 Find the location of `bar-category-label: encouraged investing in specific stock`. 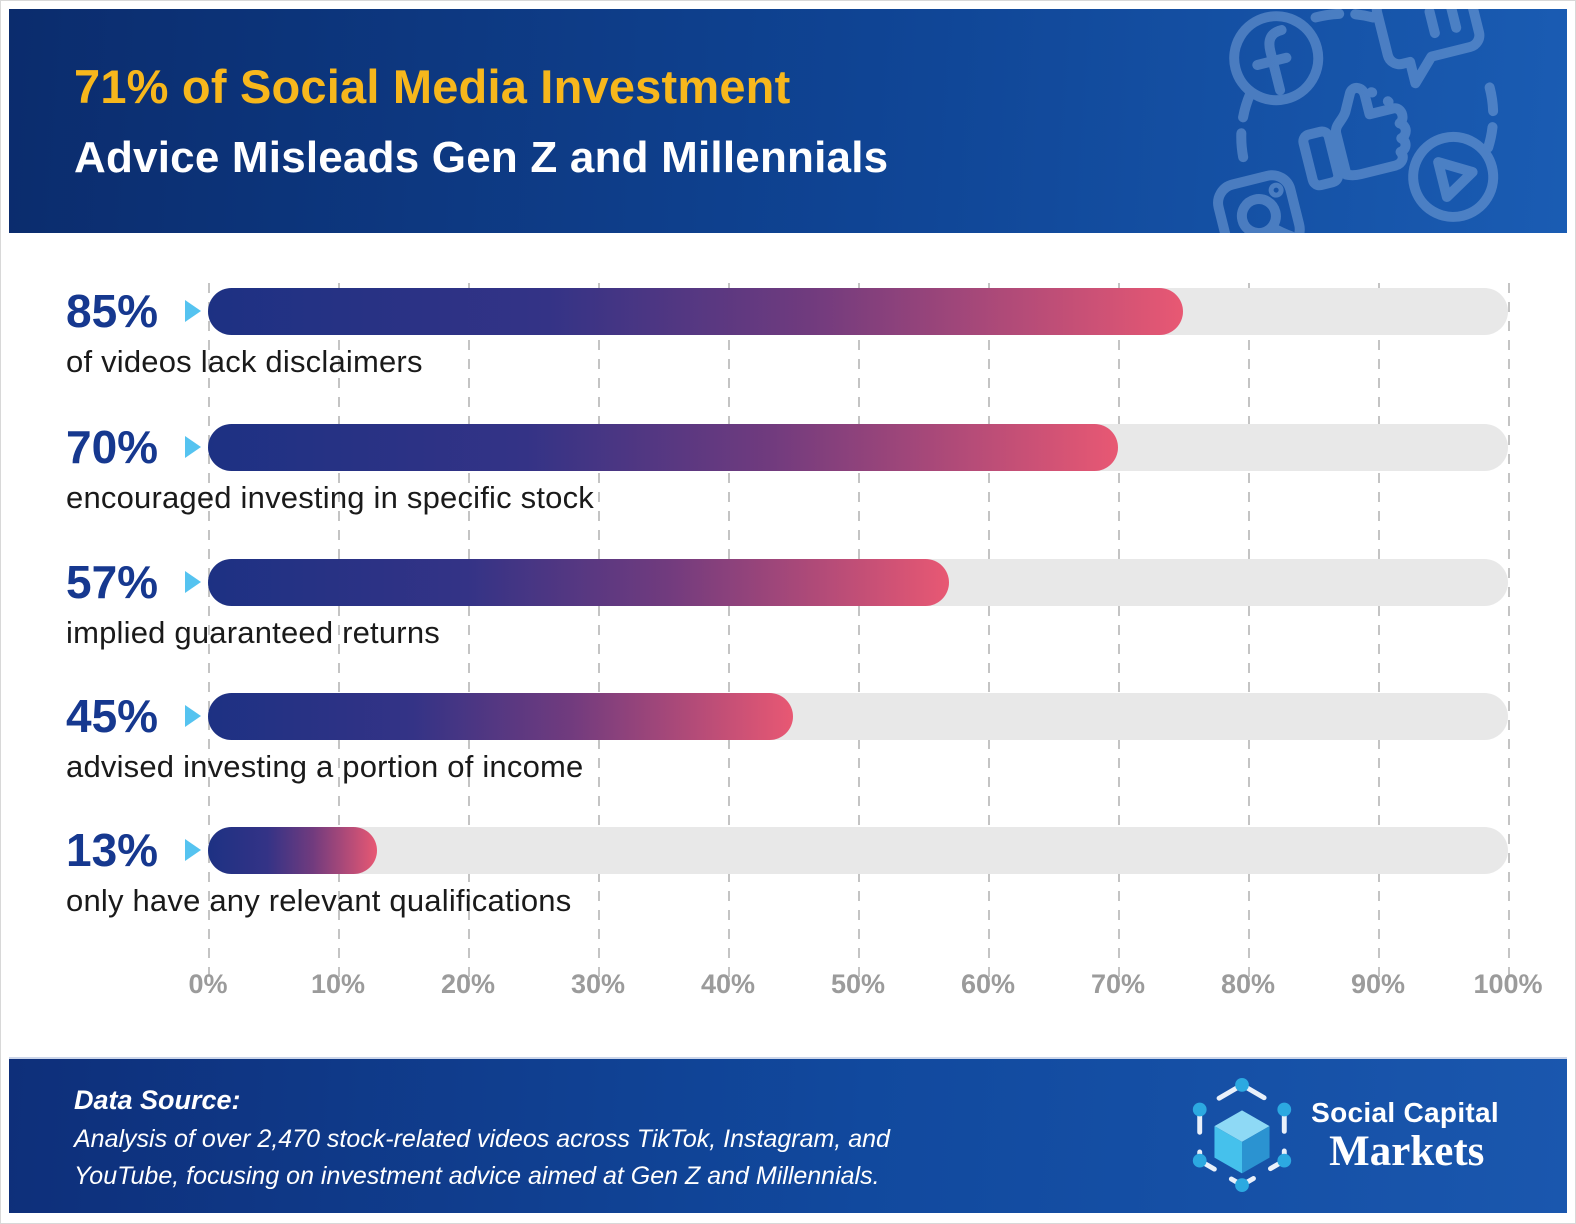

bar-category-label: encouraged investing in specific stock is located at coordinates (330, 497).